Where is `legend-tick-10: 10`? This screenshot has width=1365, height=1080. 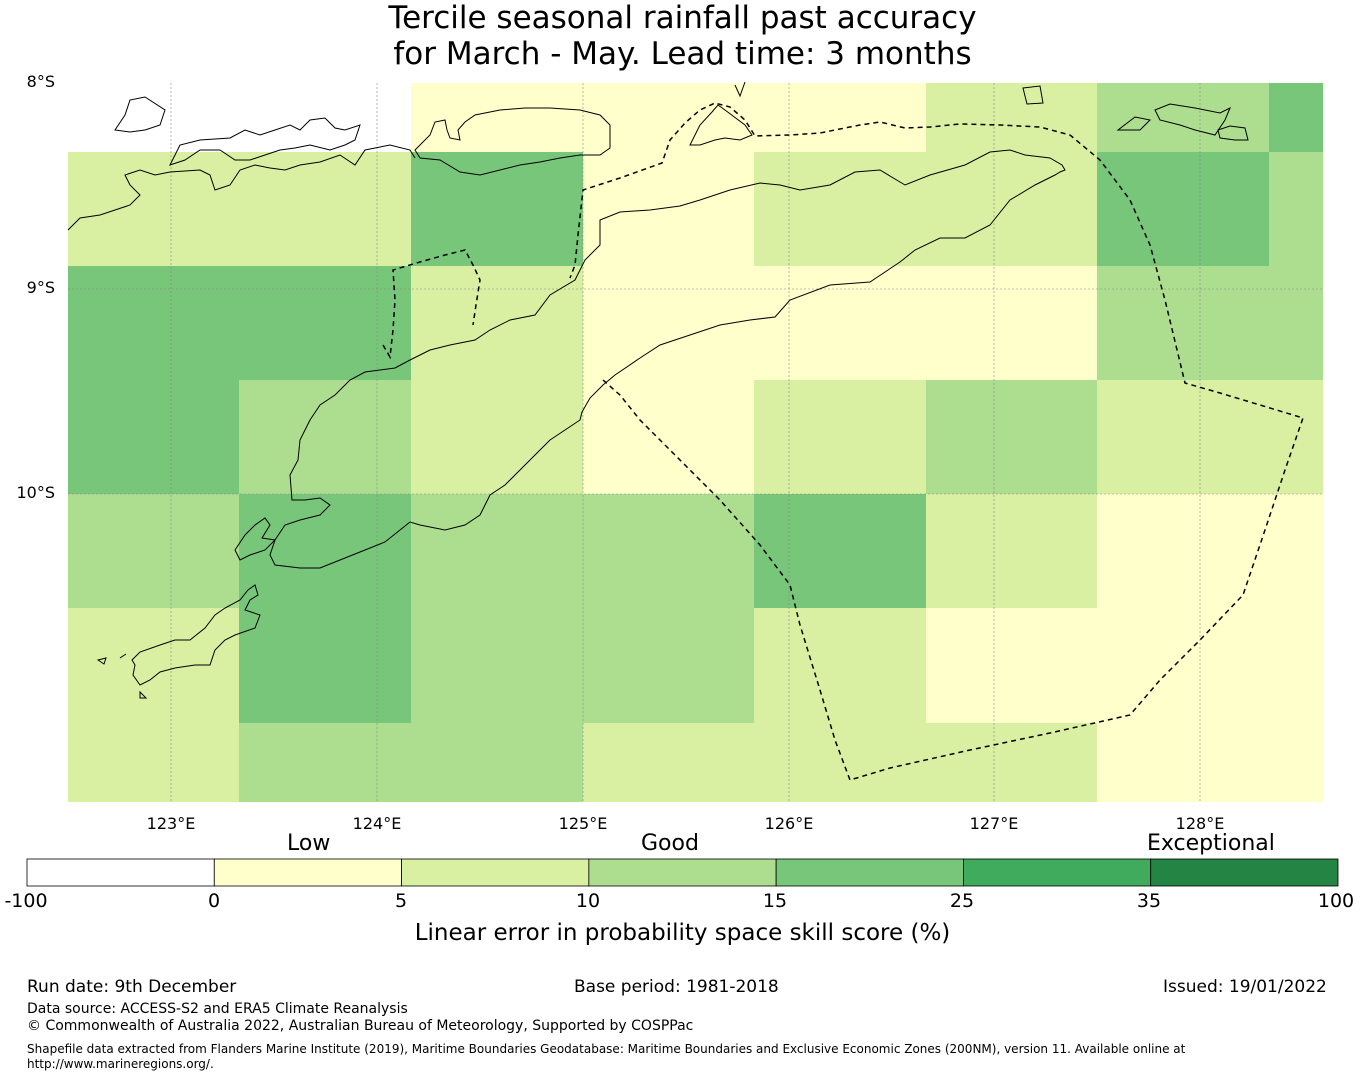 legend-tick-10: 10 is located at coordinates (588, 901).